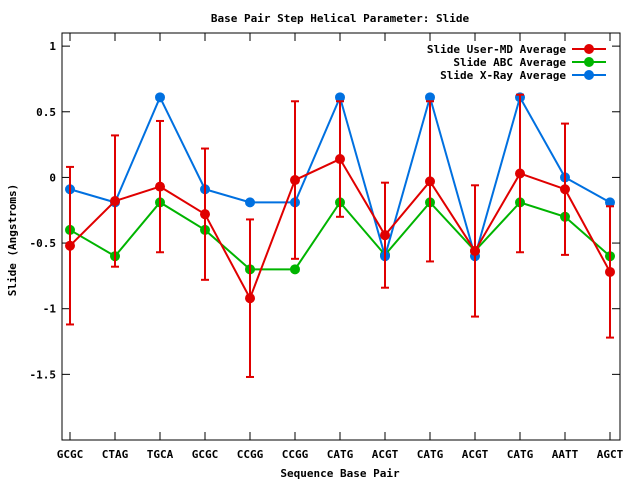  What do you see at coordinates (340, 473) in the screenshot?
I see `x-axis-label: Sequence Base Pair` at bounding box center [340, 473].